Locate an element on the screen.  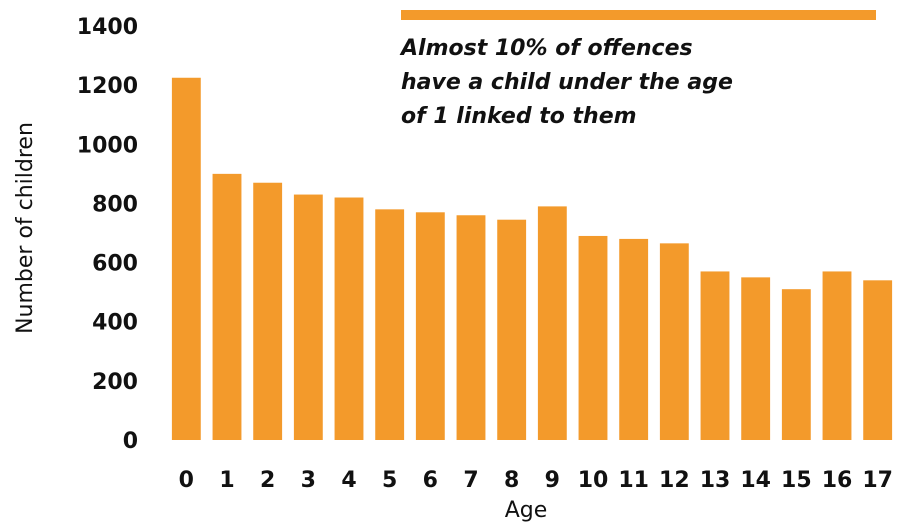
x-tick-label: 4 is located at coordinates (348, 480).